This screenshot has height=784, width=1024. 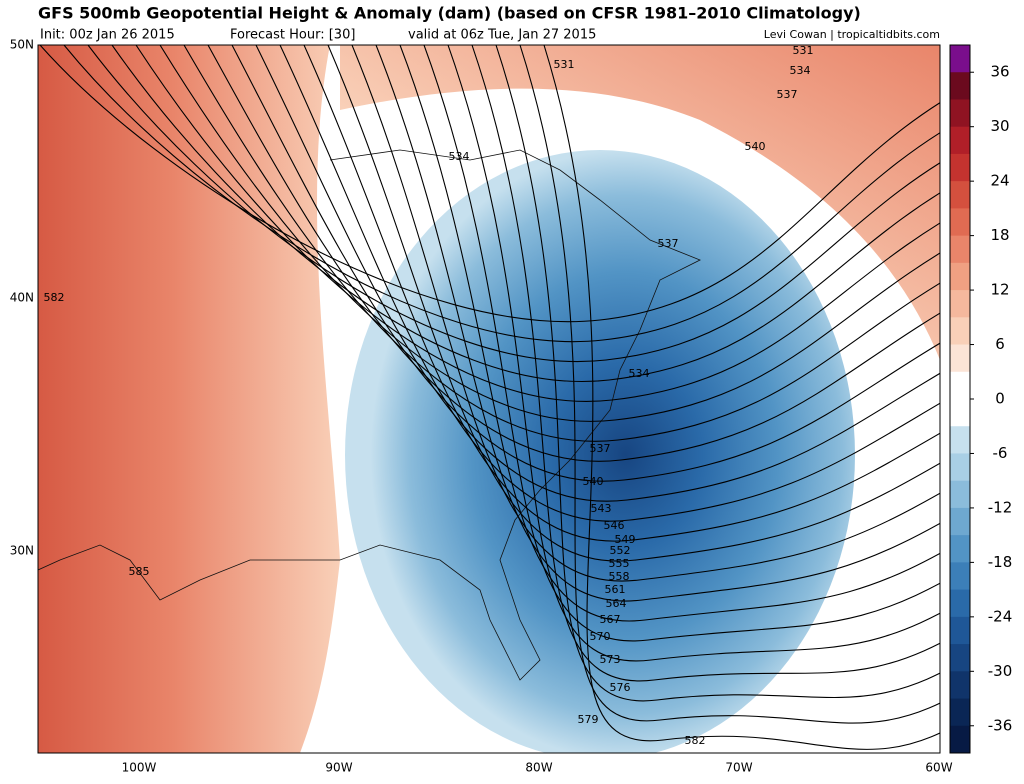 I want to click on colorbar-tick-label: 0, so click(x=1000, y=399).